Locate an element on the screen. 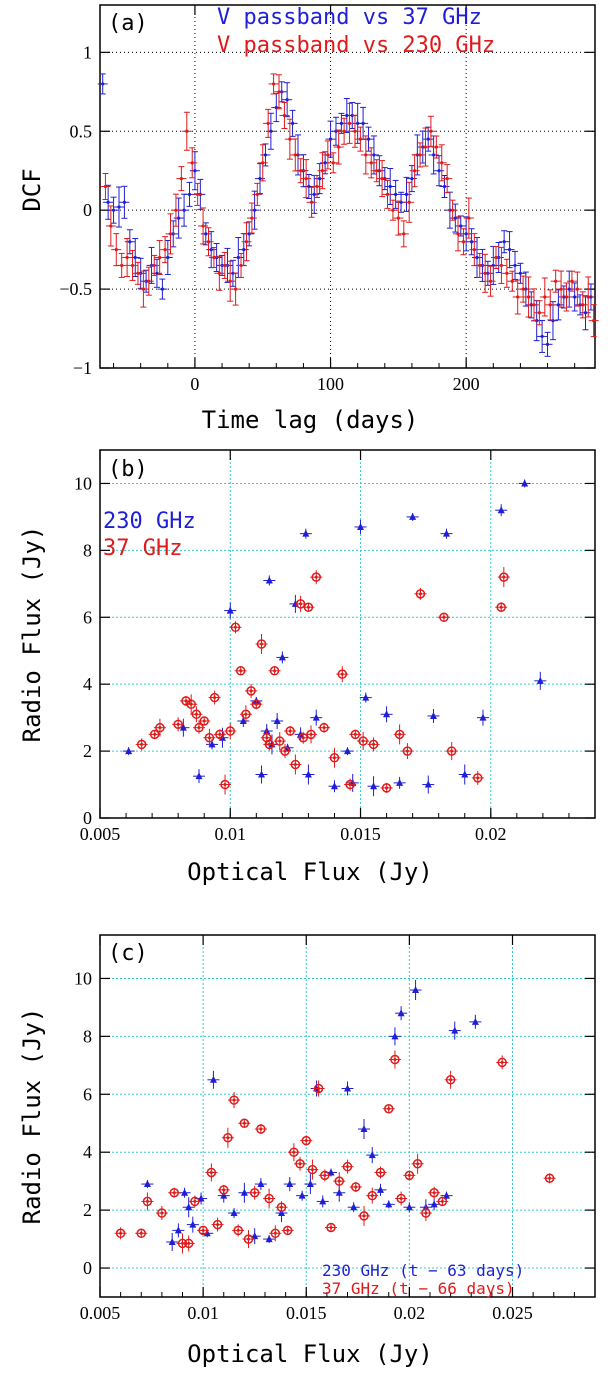 This screenshot has height=1374, width=611. y-tick-label: 10 is located at coordinates (83, 483).